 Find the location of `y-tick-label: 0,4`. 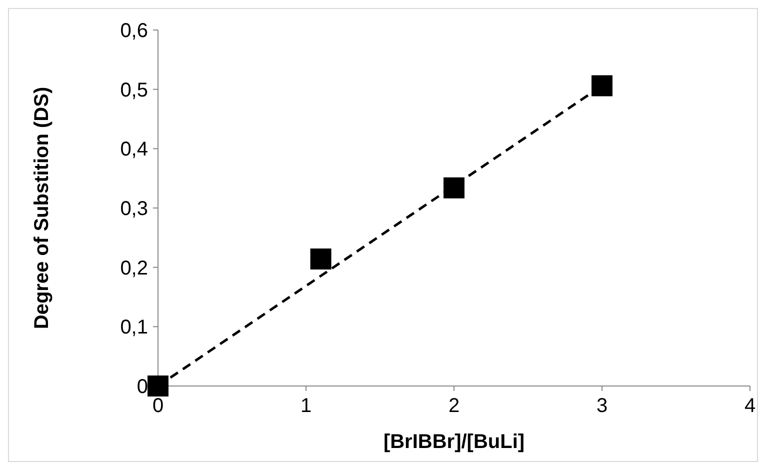

y-tick-label: 0,4 is located at coordinates (134, 149).